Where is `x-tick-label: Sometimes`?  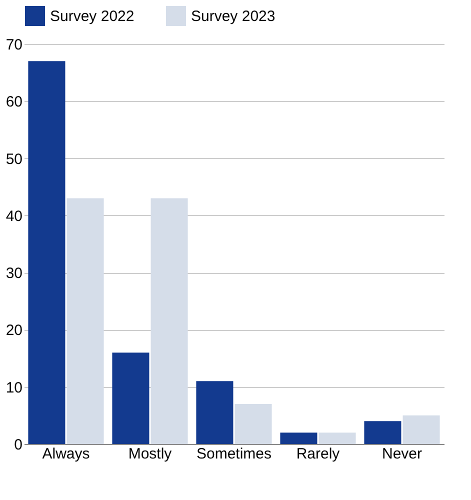
x-tick-label: Sometimes is located at coordinates (234, 454).